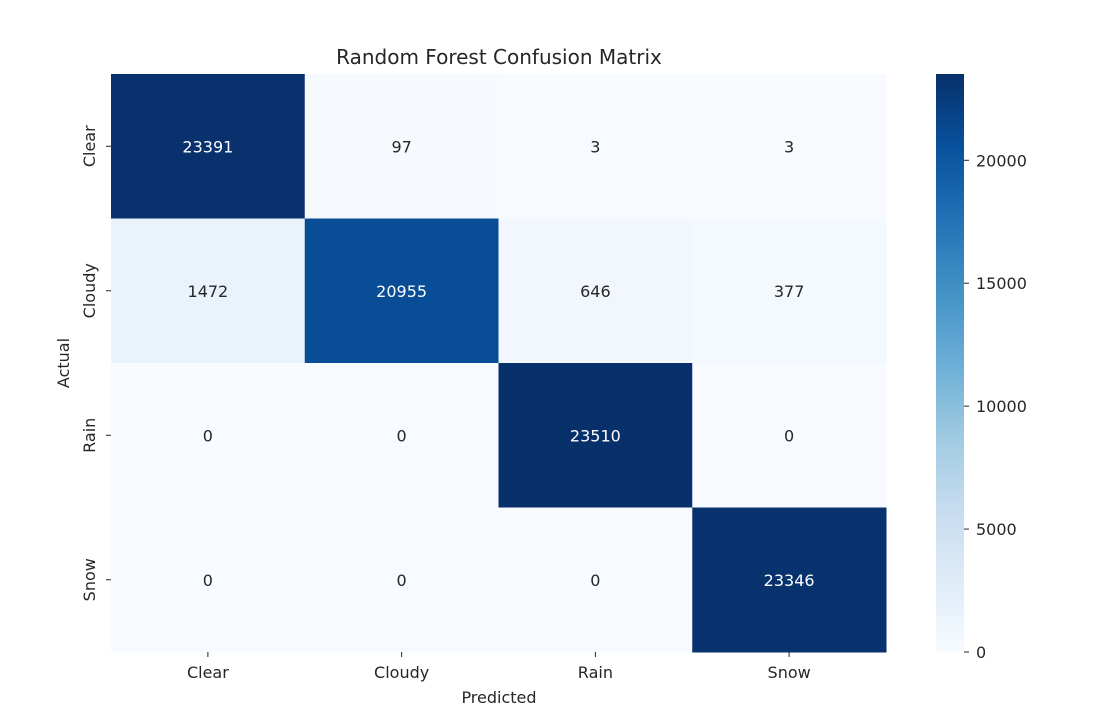 This screenshot has height=720, width=1116. What do you see at coordinates (499, 57) in the screenshot?
I see `chart-title: Random Forest Confusion Matrix` at bounding box center [499, 57].